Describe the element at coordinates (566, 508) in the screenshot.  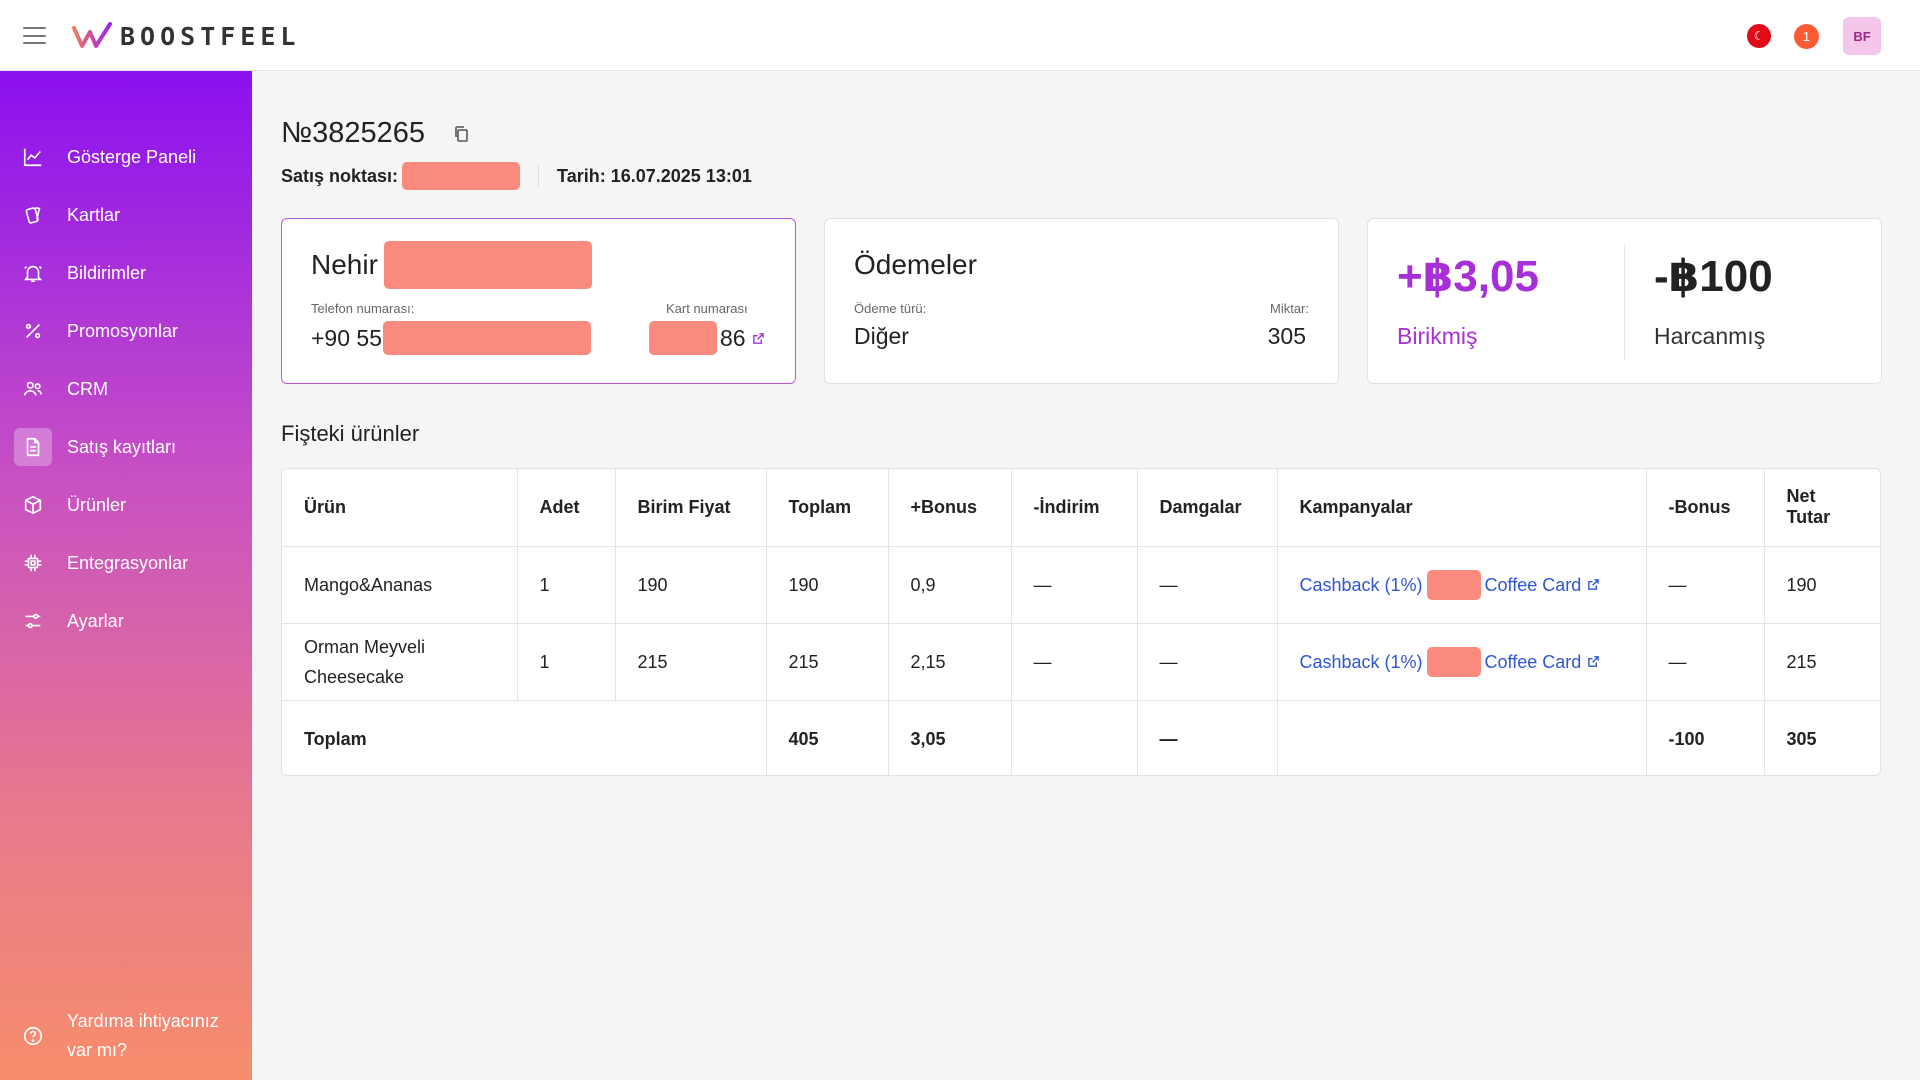
I see `column-header: Adet` at that location.